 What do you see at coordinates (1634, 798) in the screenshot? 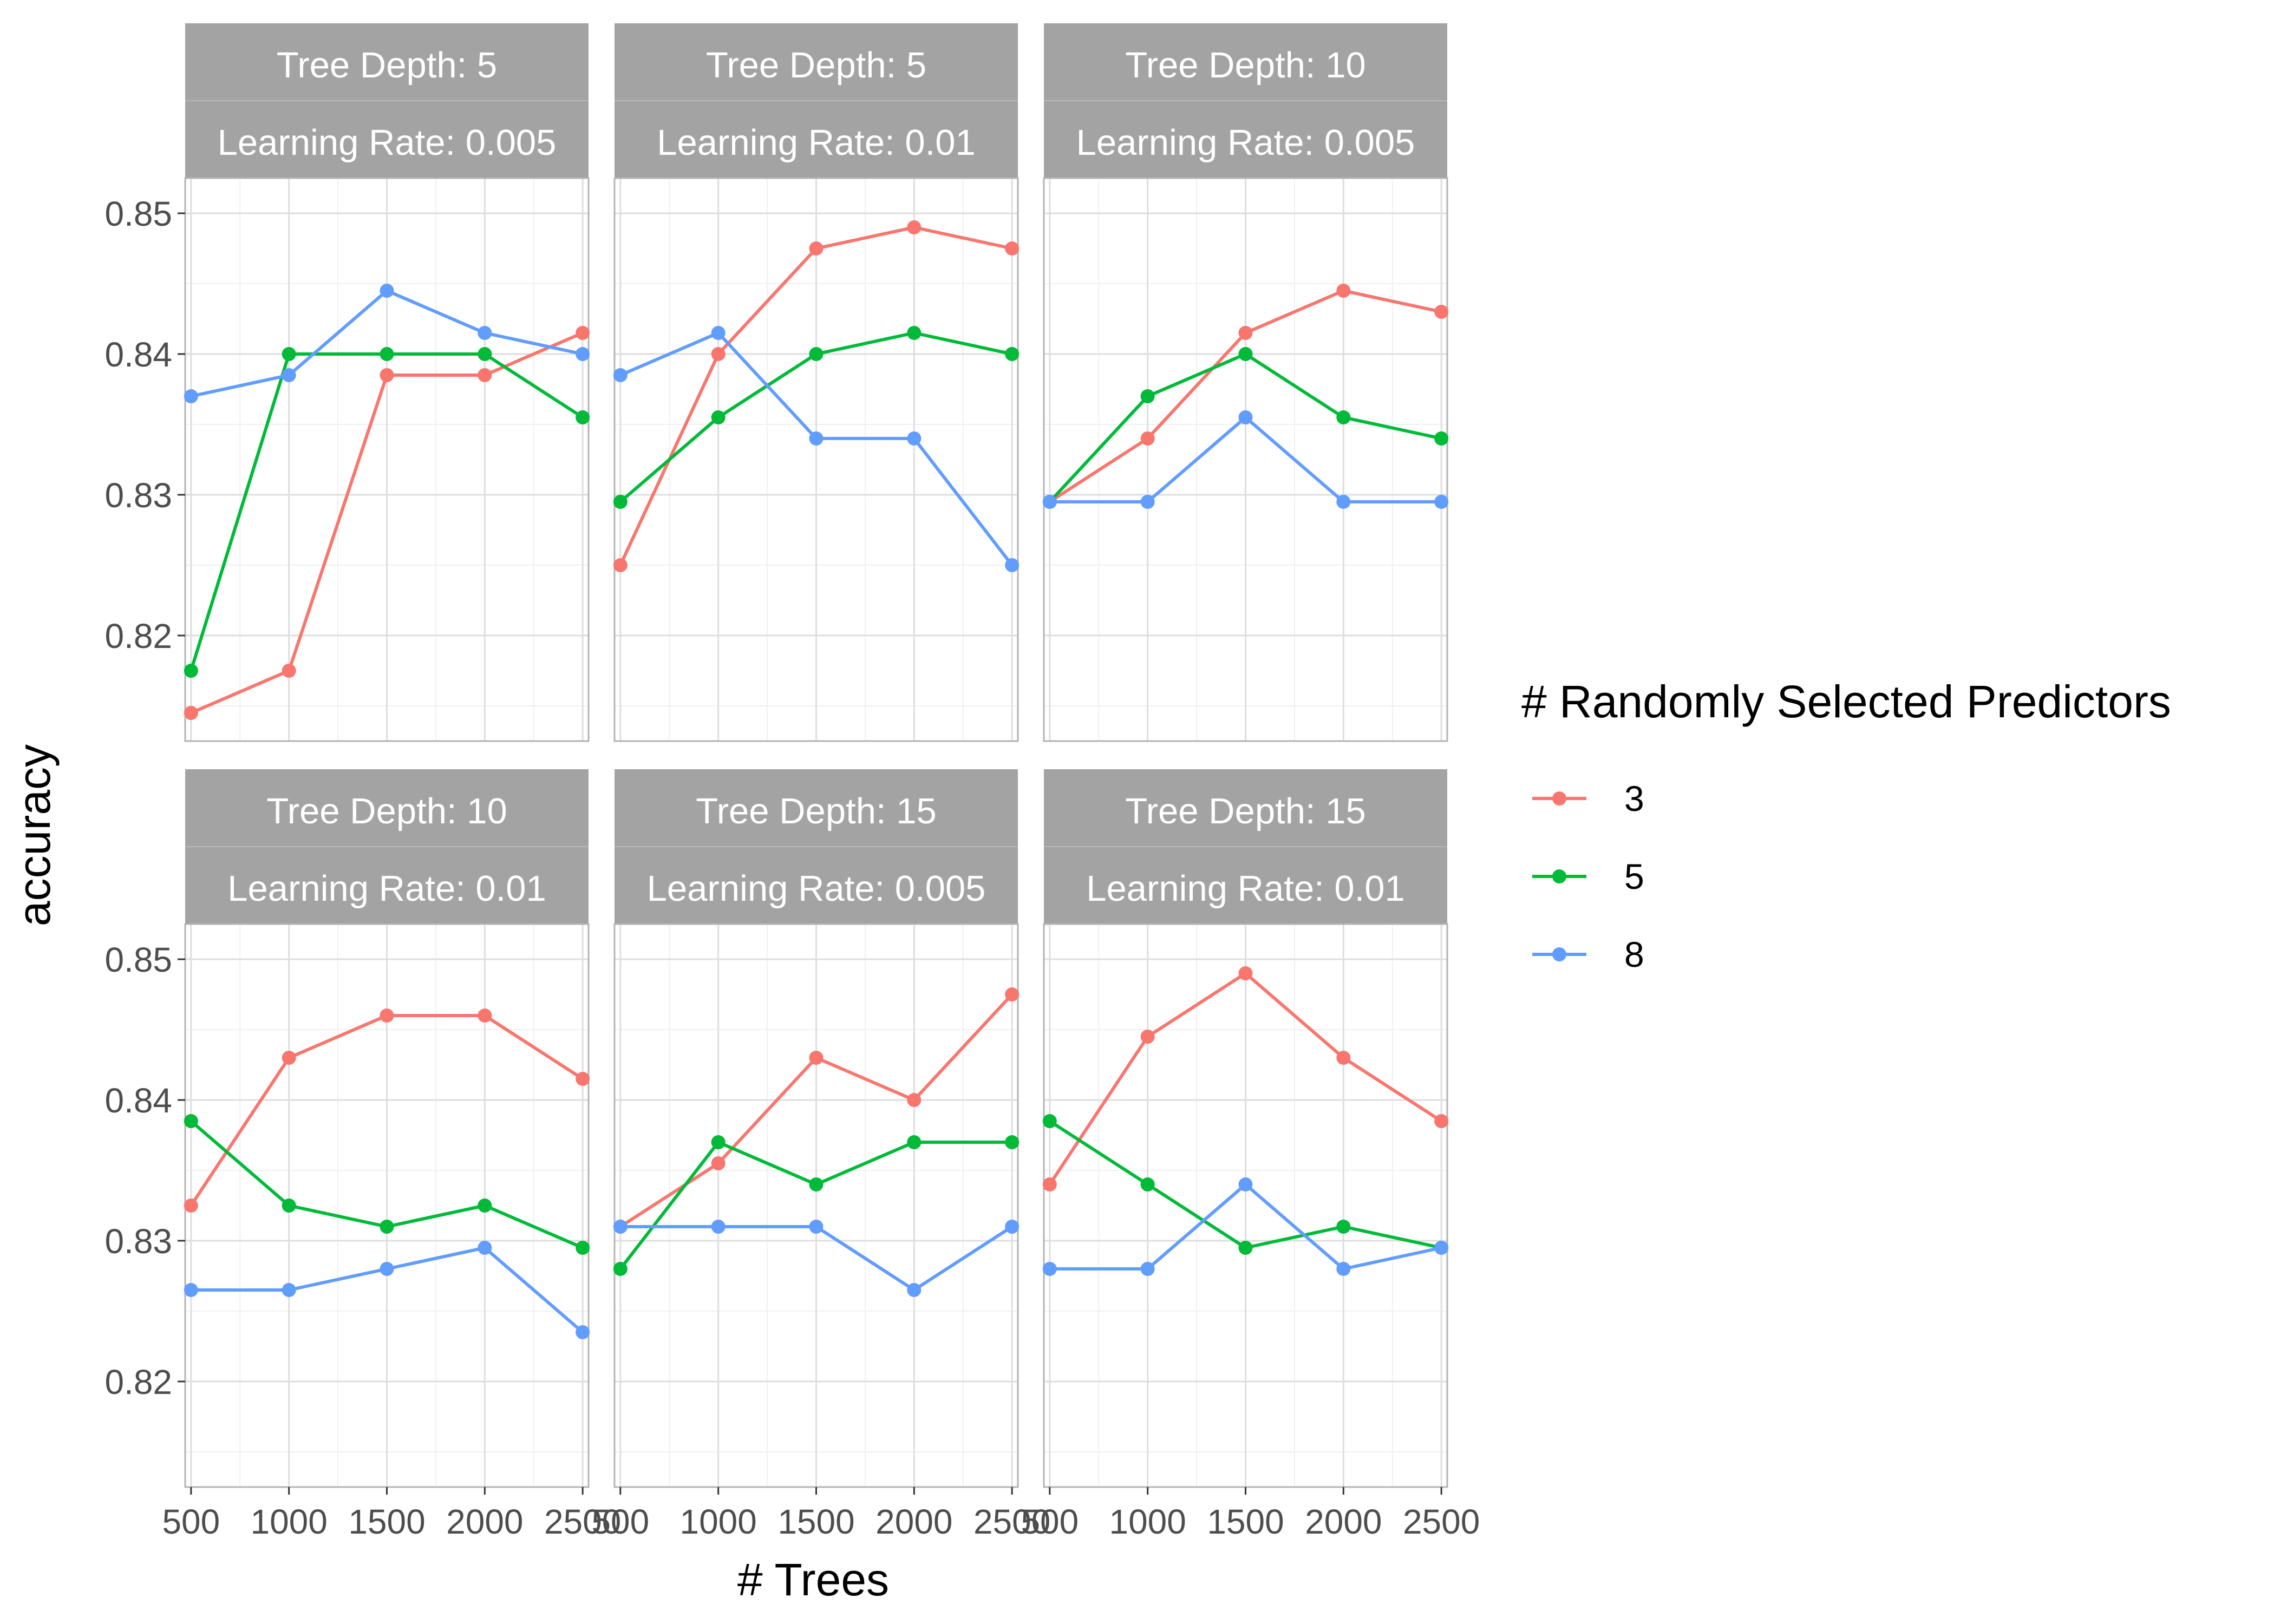
I see `legend-label: 3` at bounding box center [1634, 798].